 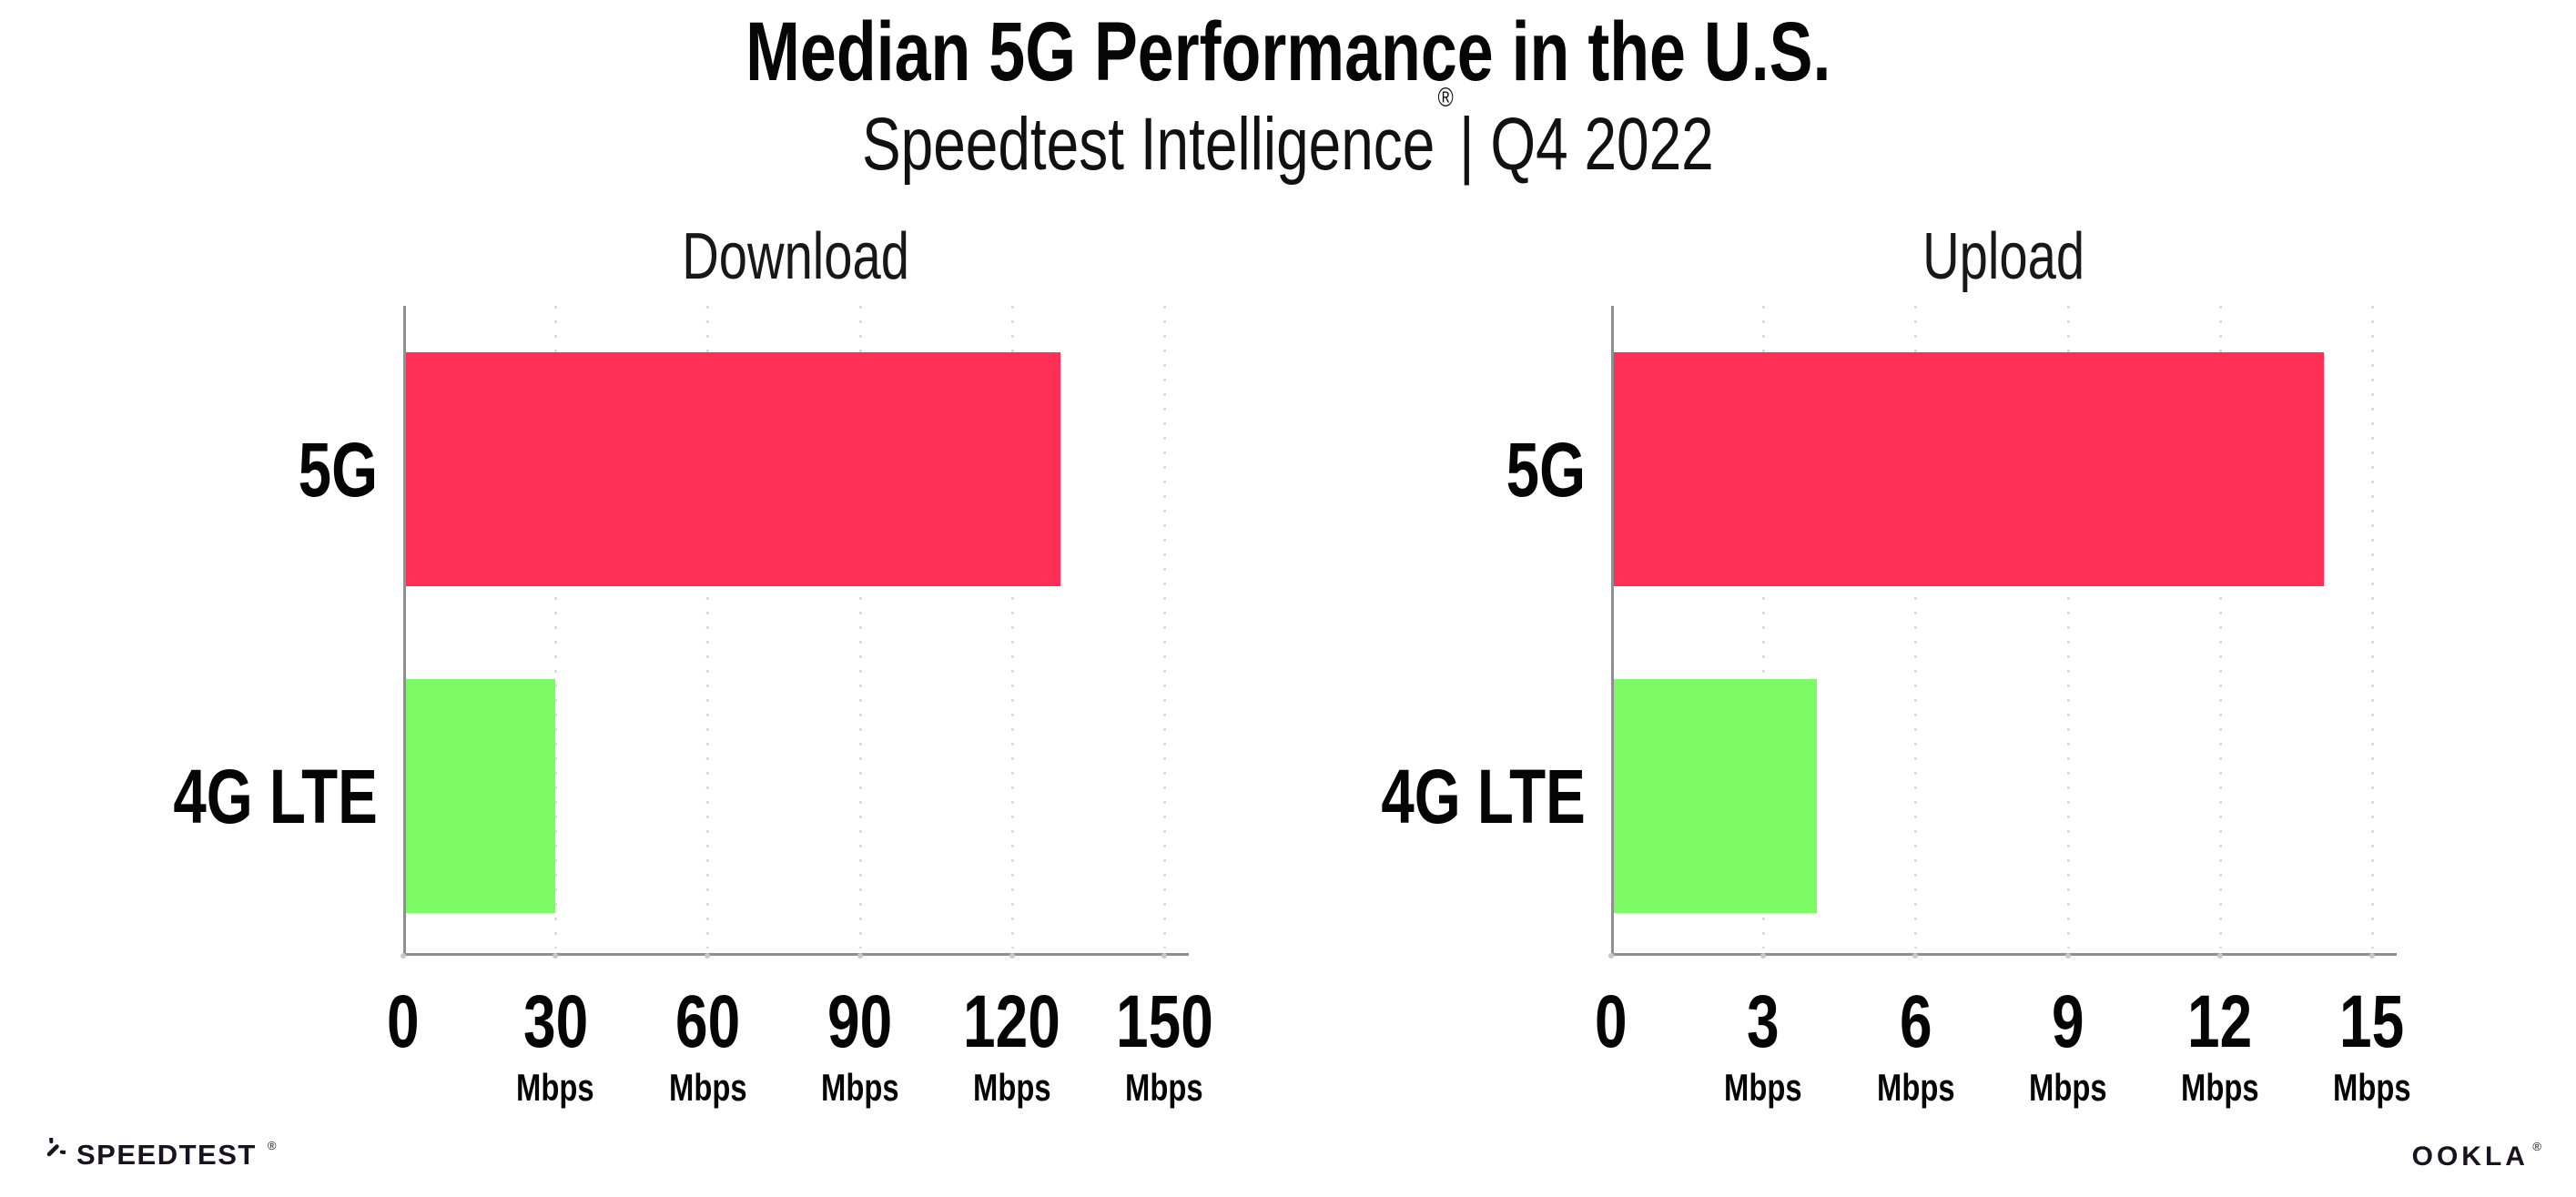 What do you see at coordinates (1012, 627) in the screenshot?
I see `gridline-120-mbps` at bounding box center [1012, 627].